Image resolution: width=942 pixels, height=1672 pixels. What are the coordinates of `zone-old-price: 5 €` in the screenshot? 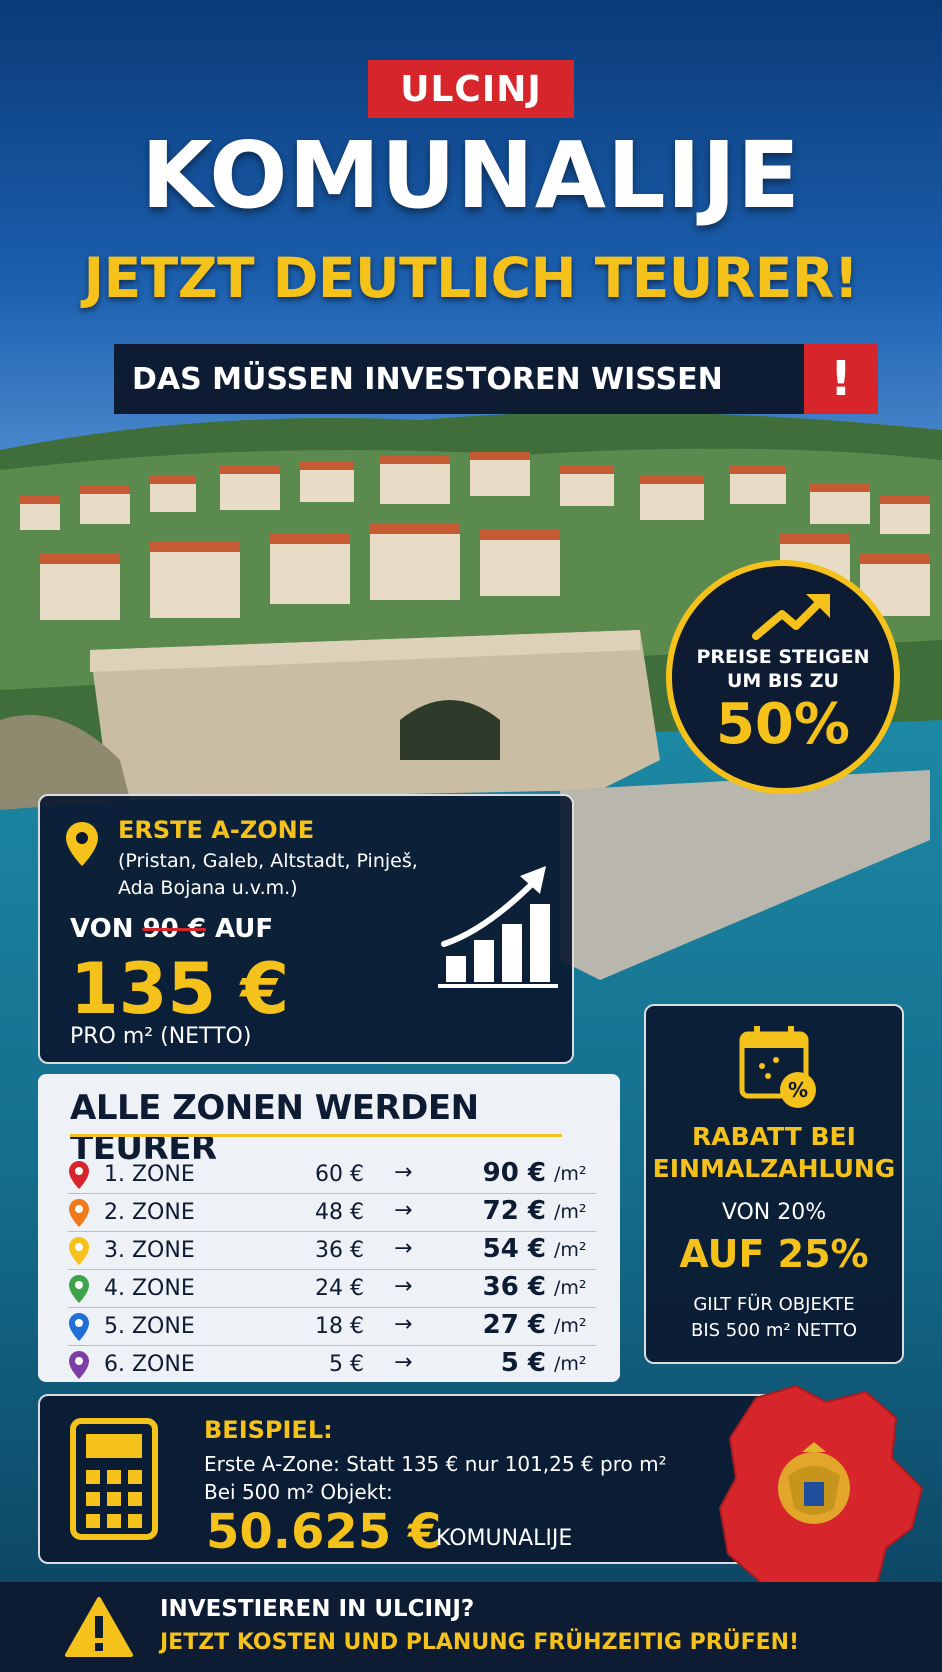 It's located at (346, 1364).